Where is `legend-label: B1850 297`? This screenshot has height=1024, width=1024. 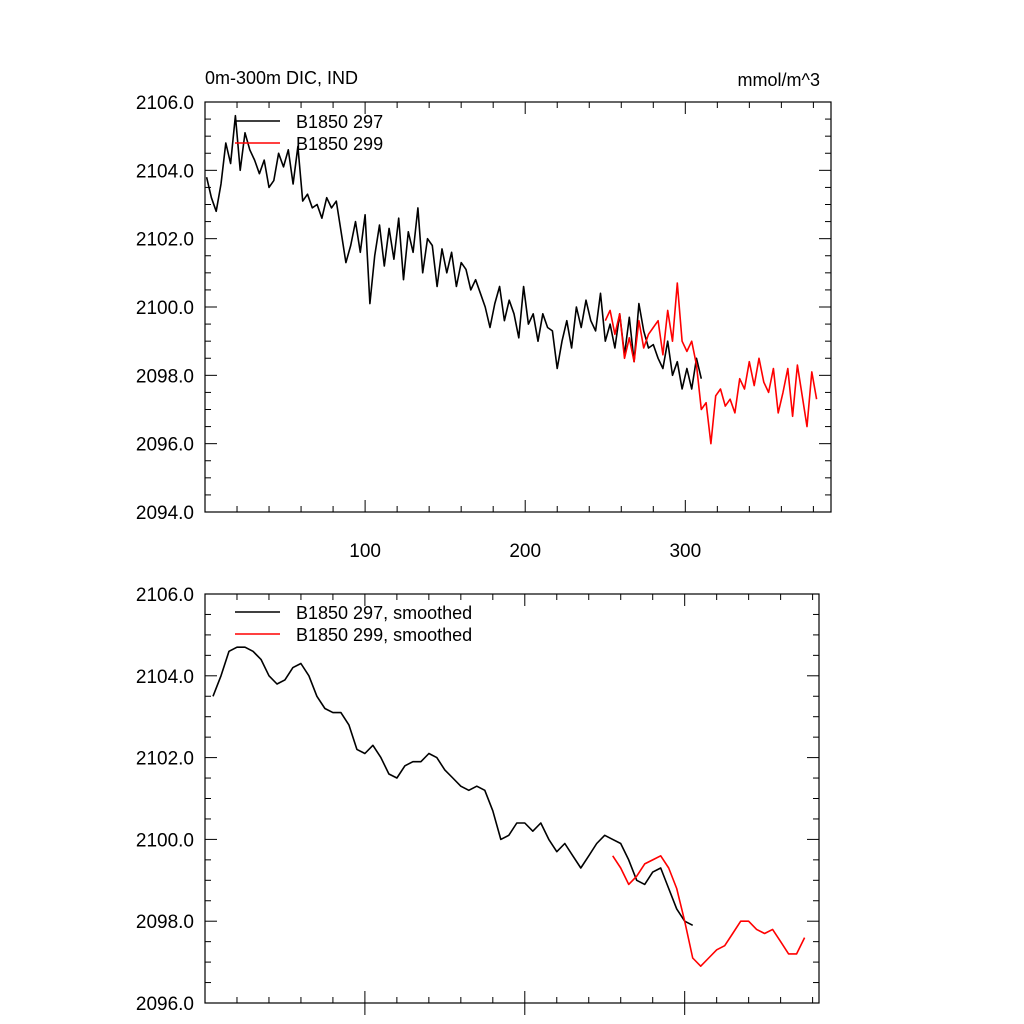 legend-label: B1850 297 is located at coordinates (339, 122).